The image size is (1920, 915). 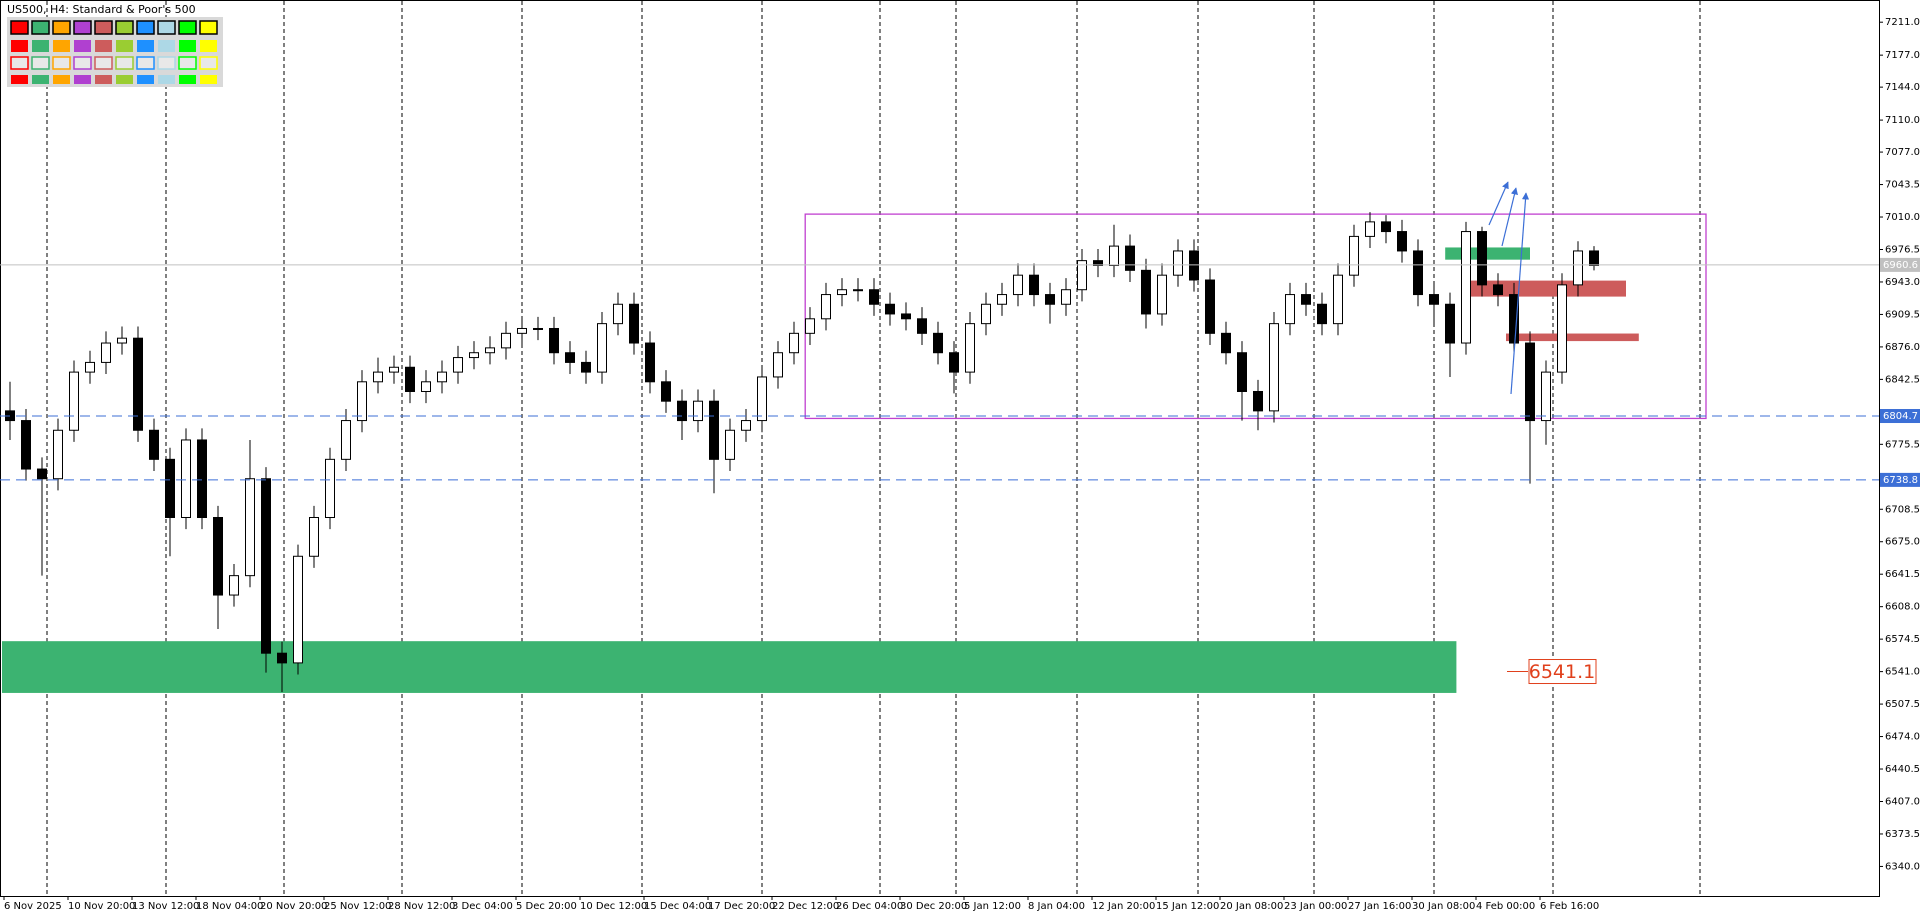 What do you see at coordinates (1902, 834) in the screenshot?
I see `y-tick-label: 6373.5` at bounding box center [1902, 834].